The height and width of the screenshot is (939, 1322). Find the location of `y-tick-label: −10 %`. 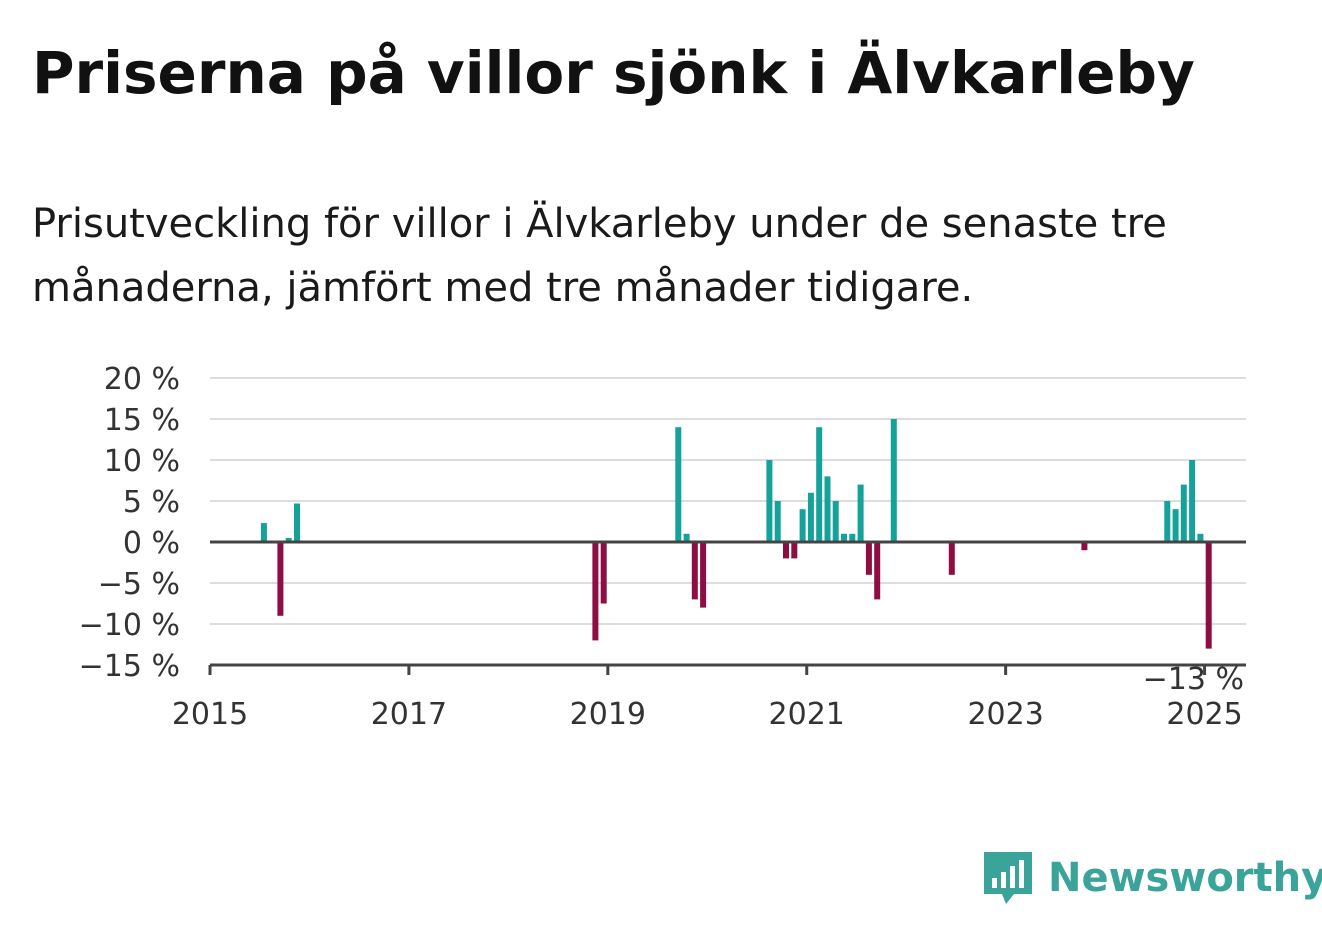

y-tick-label: −10 % is located at coordinates (129, 625).